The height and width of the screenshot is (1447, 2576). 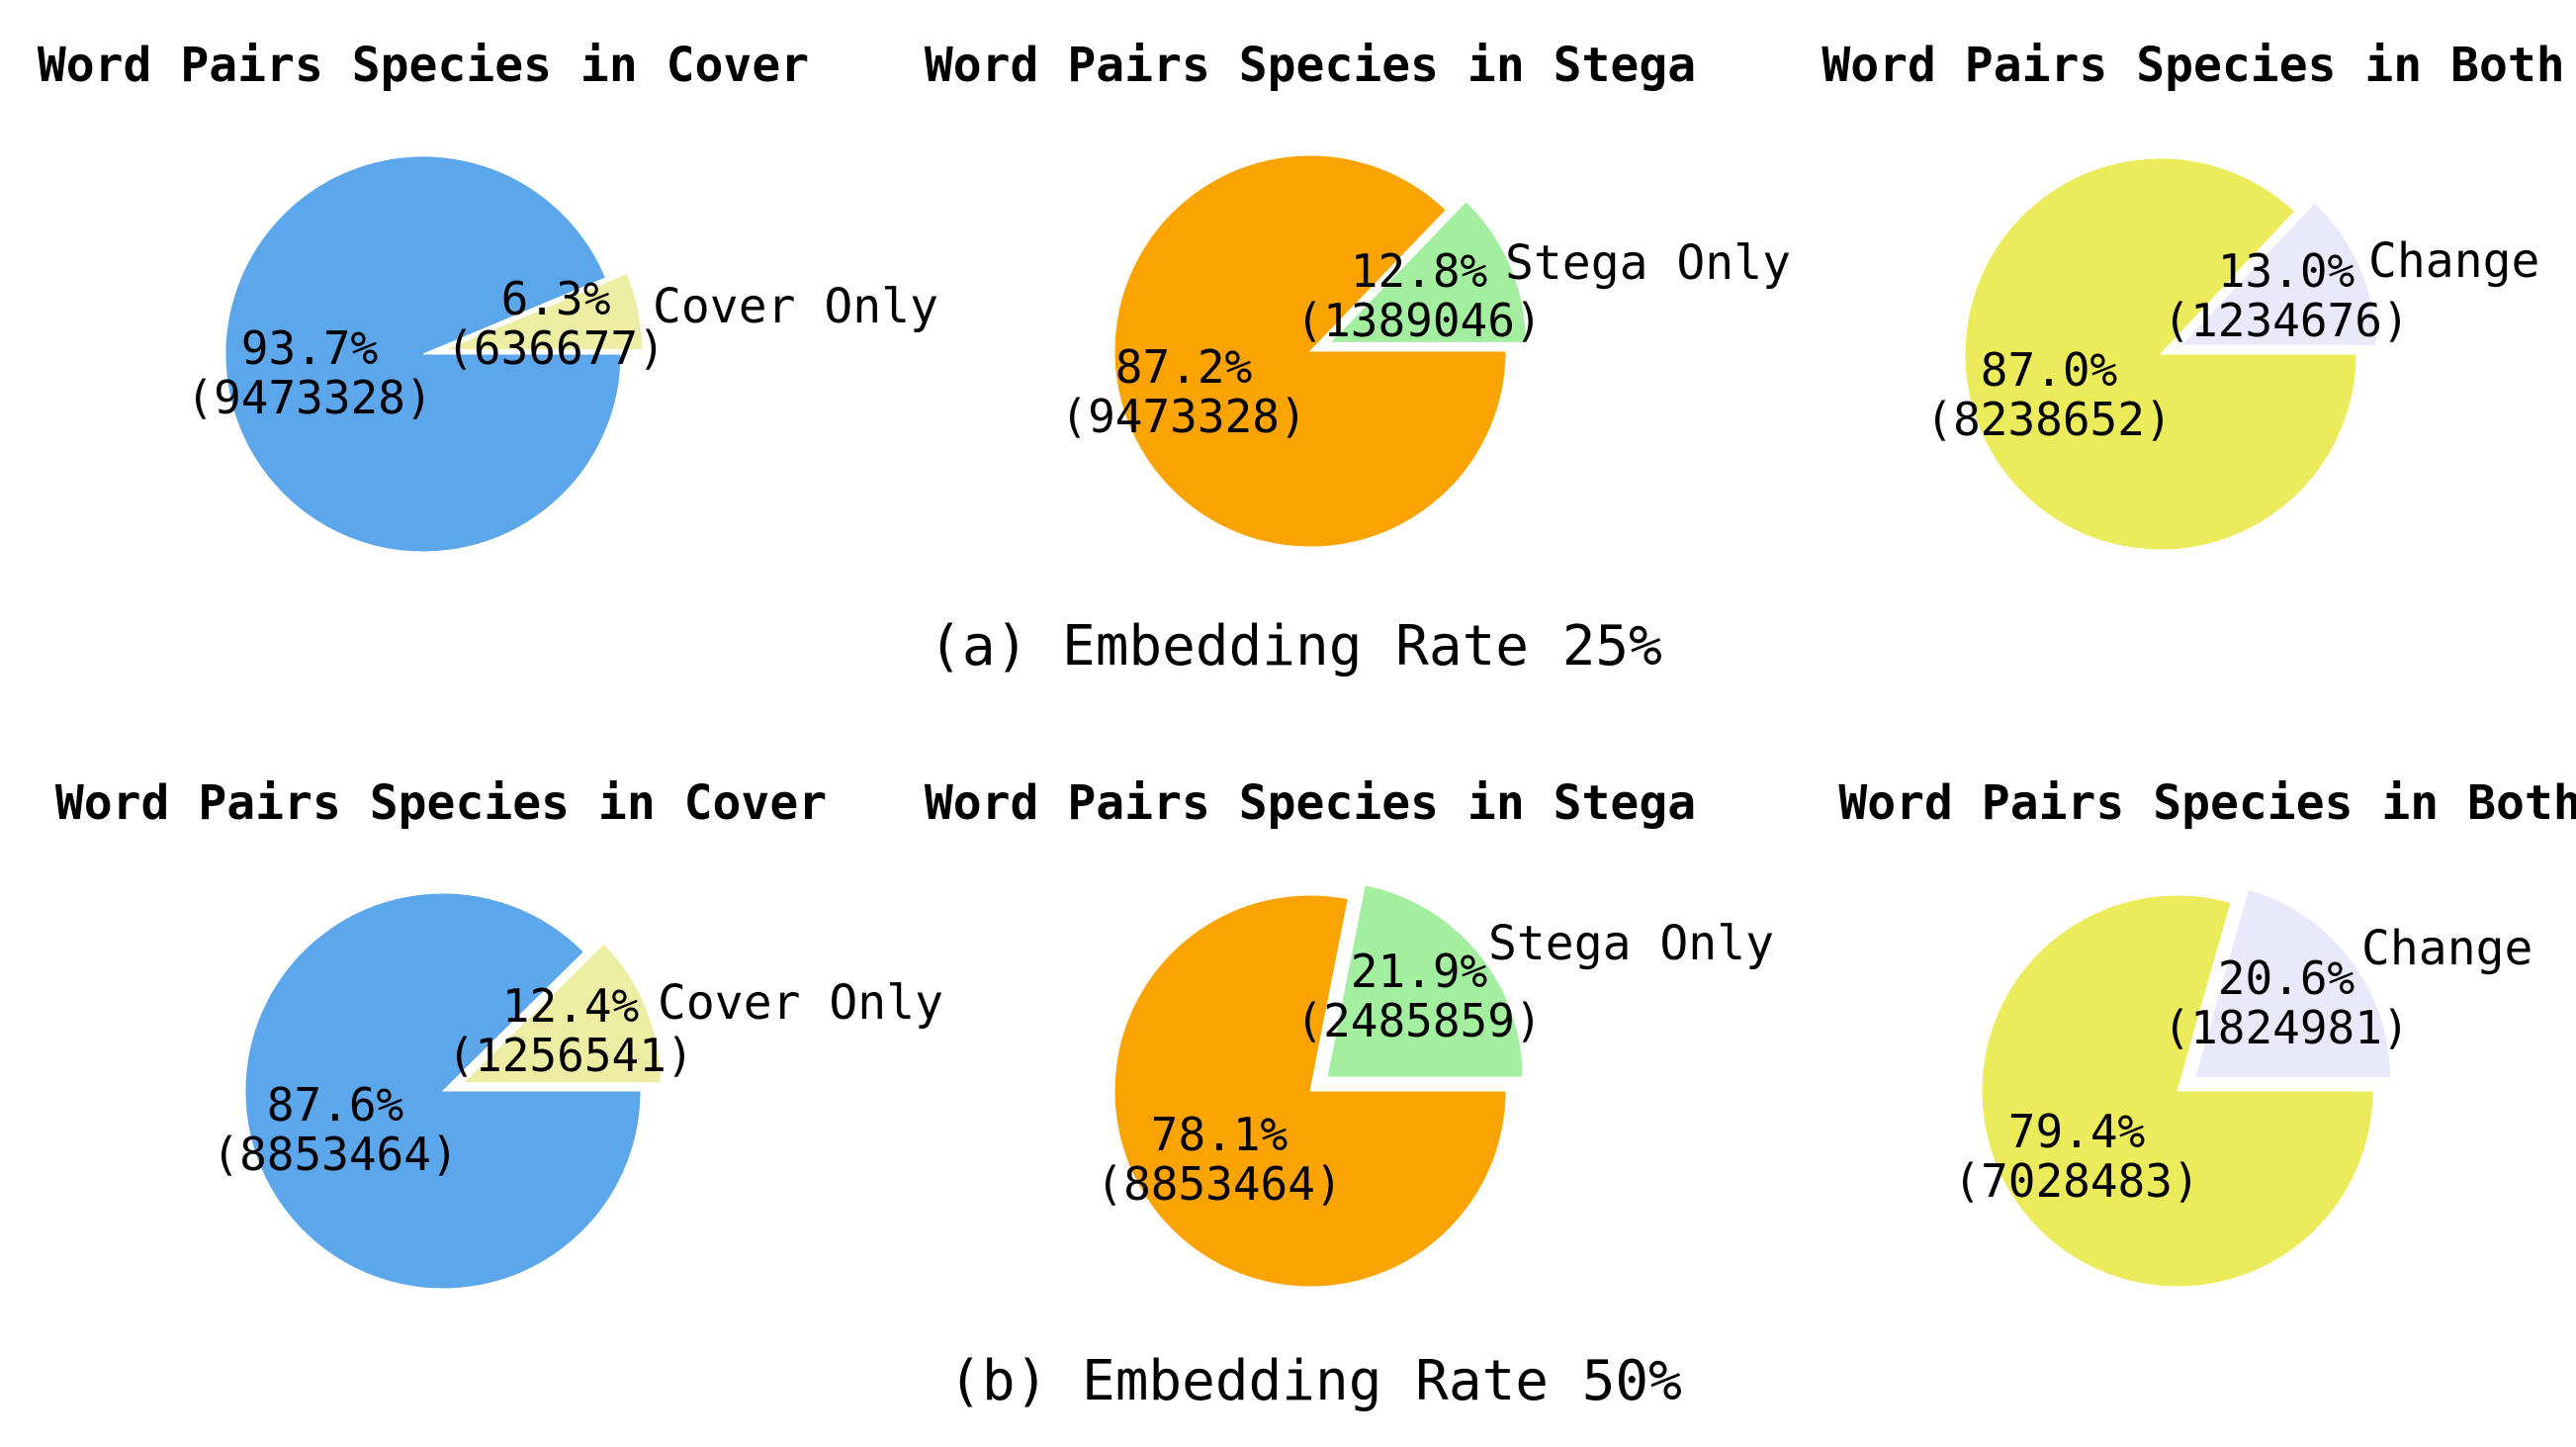 I want to click on slice-minor-percent: 21.9%, so click(x=1419, y=971).